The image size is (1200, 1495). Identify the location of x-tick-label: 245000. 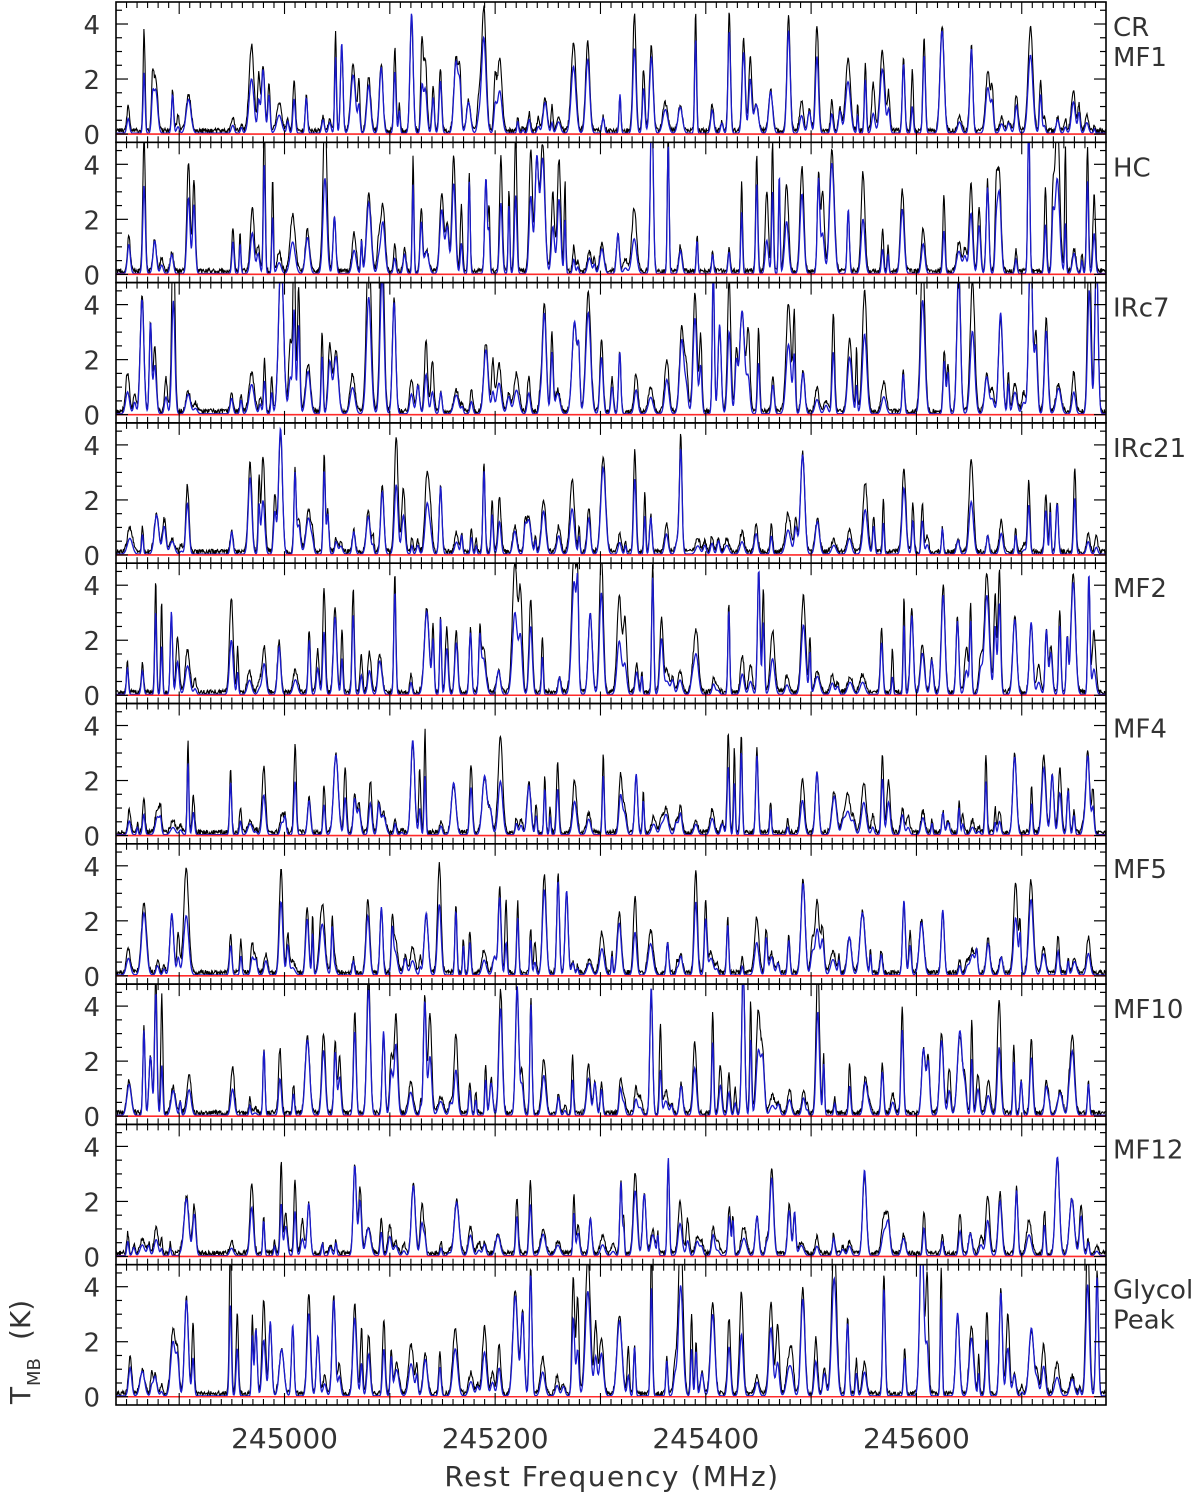
(284, 1438).